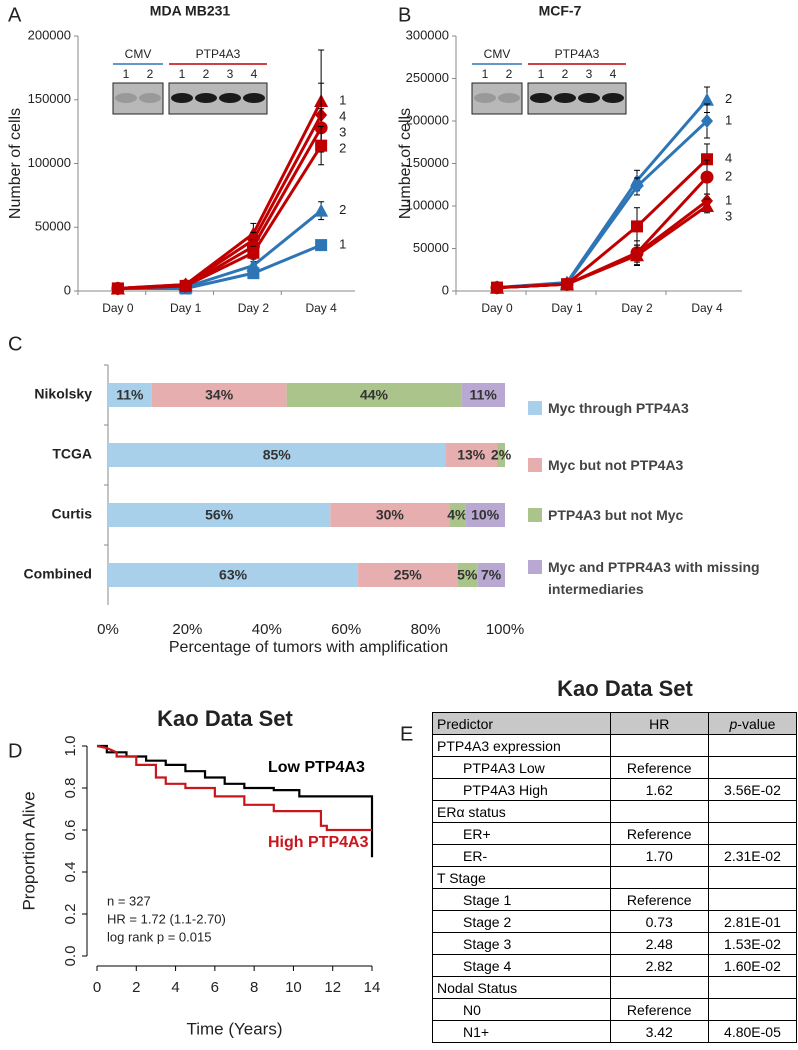 Image resolution: width=798 pixels, height=1050 pixels. I want to click on survival-curve, so click(235, 801).